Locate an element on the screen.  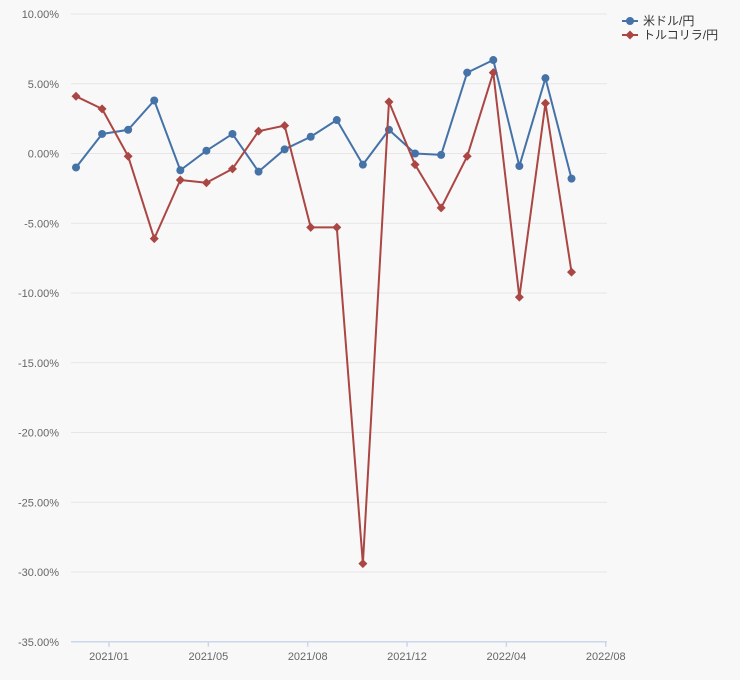
y-axis-tick-label: -5.00% is located at coordinates (41, 224).